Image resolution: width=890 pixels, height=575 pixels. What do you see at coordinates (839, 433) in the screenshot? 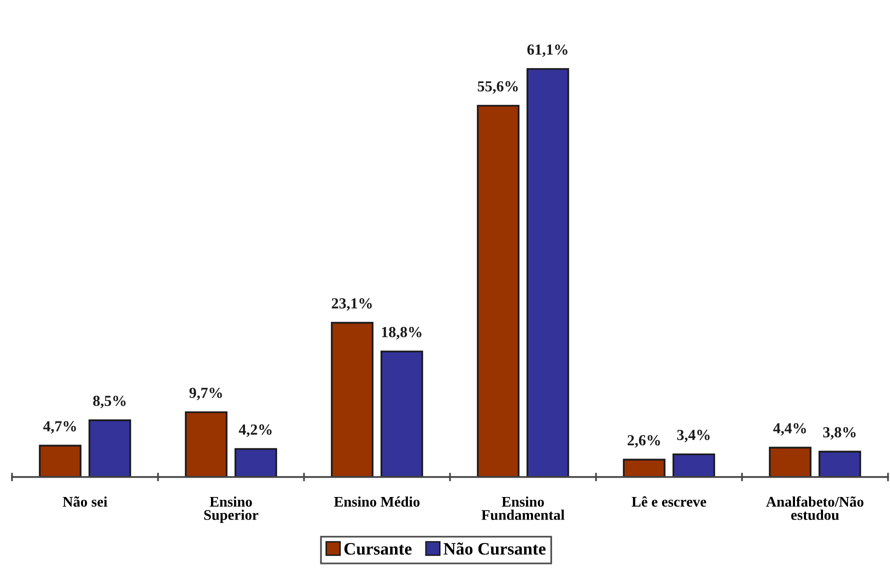
I see `data-label: 3,8%` at bounding box center [839, 433].